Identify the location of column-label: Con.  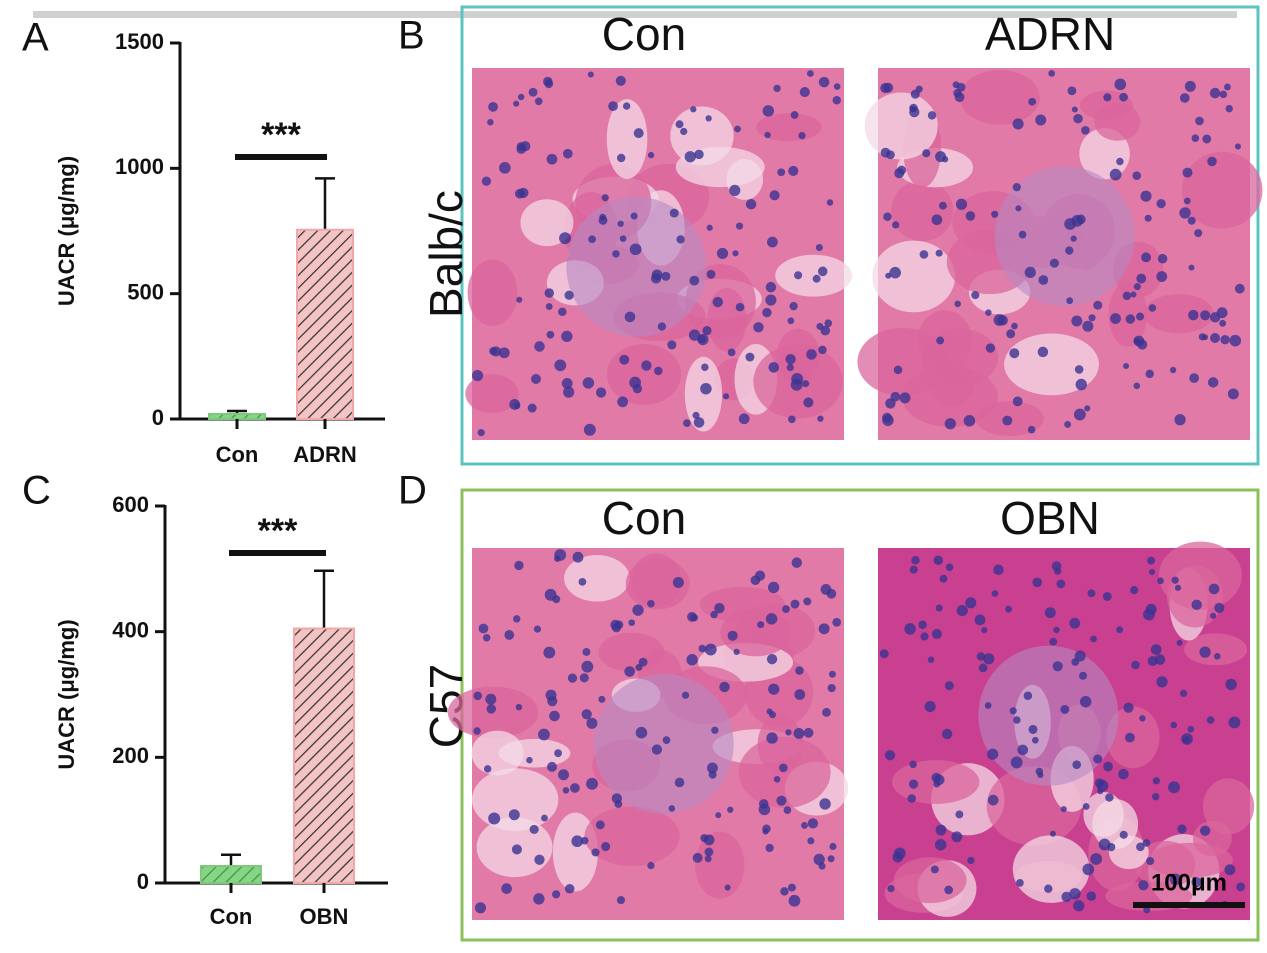
(644, 518).